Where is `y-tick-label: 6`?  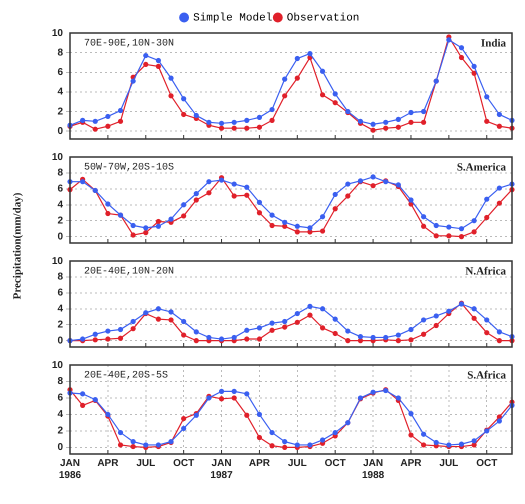
y-tick-label: 6 is located at coordinates (60, 293).